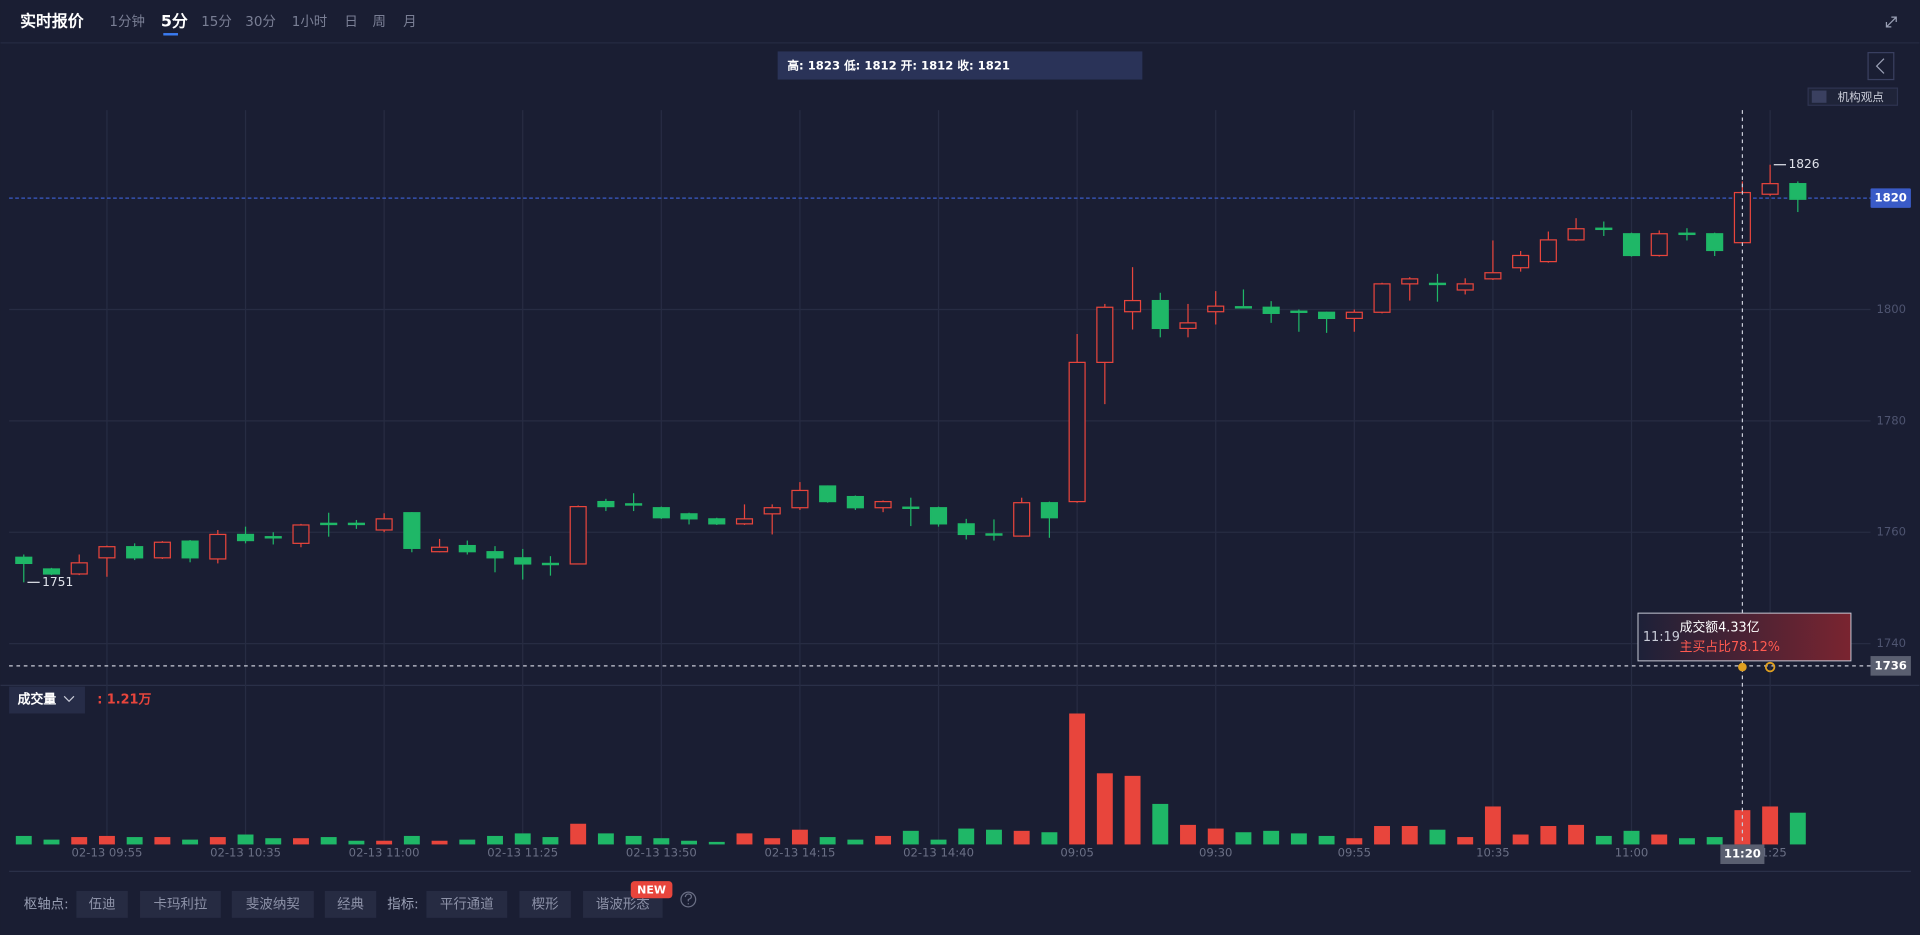  What do you see at coordinates (1742, 854) in the screenshot?
I see `crosshair-time-label: 11:20` at bounding box center [1742, 854].